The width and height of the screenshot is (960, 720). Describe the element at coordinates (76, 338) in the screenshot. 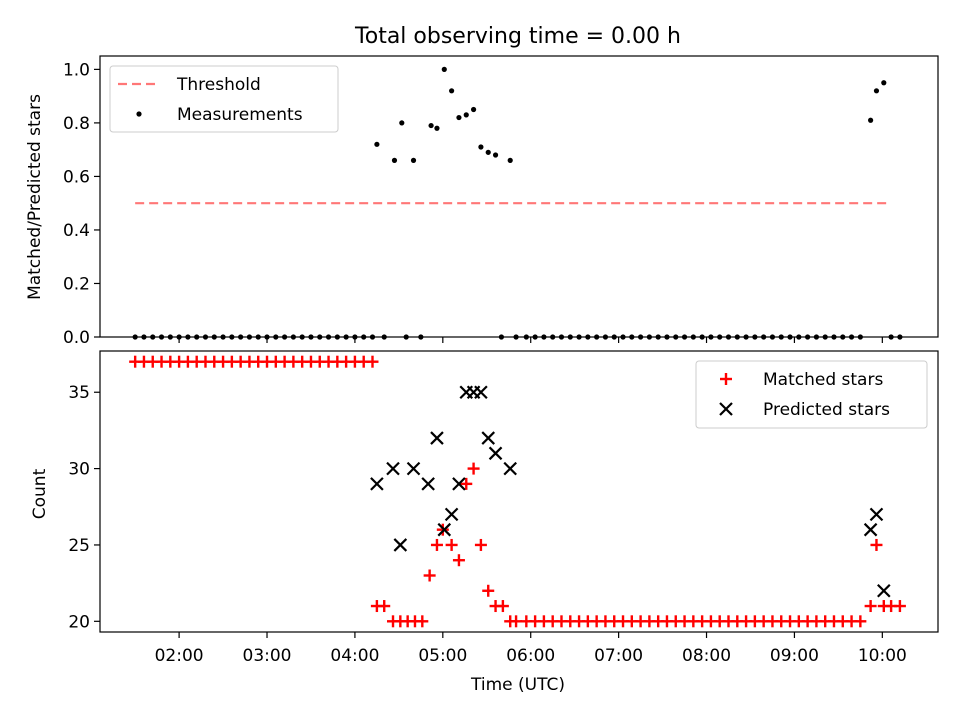

I see `top-y-tick-label: 0.0` at that location.